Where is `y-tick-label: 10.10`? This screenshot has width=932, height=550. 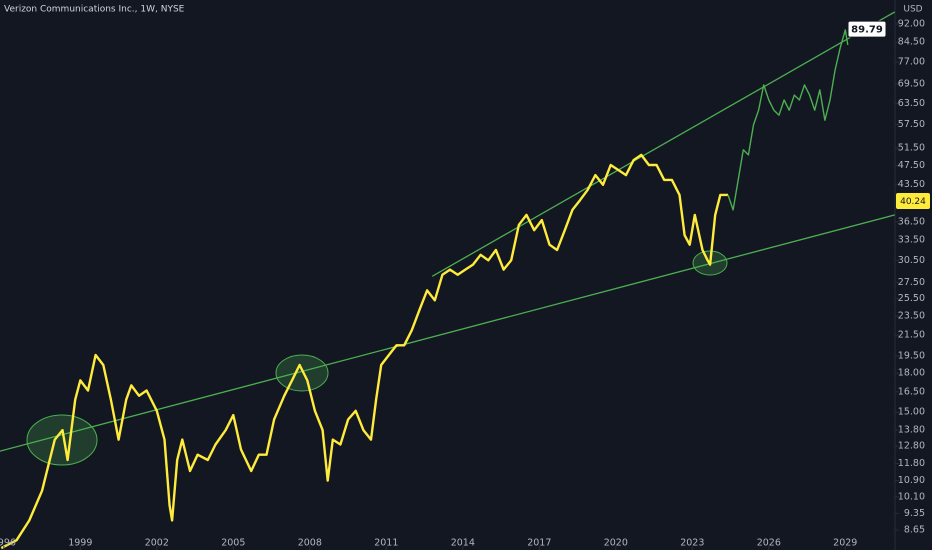 y-tick-label: 10.10 is located at coordinates (911, 496).